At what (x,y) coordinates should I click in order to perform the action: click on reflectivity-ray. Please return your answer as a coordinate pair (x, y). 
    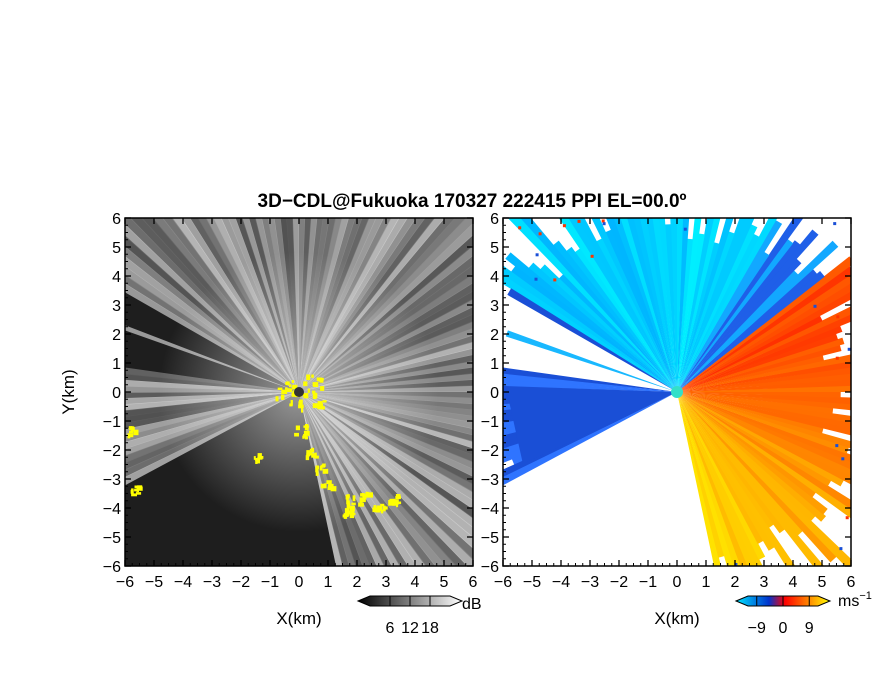
    Looking at the image, I should click on (345, 305).